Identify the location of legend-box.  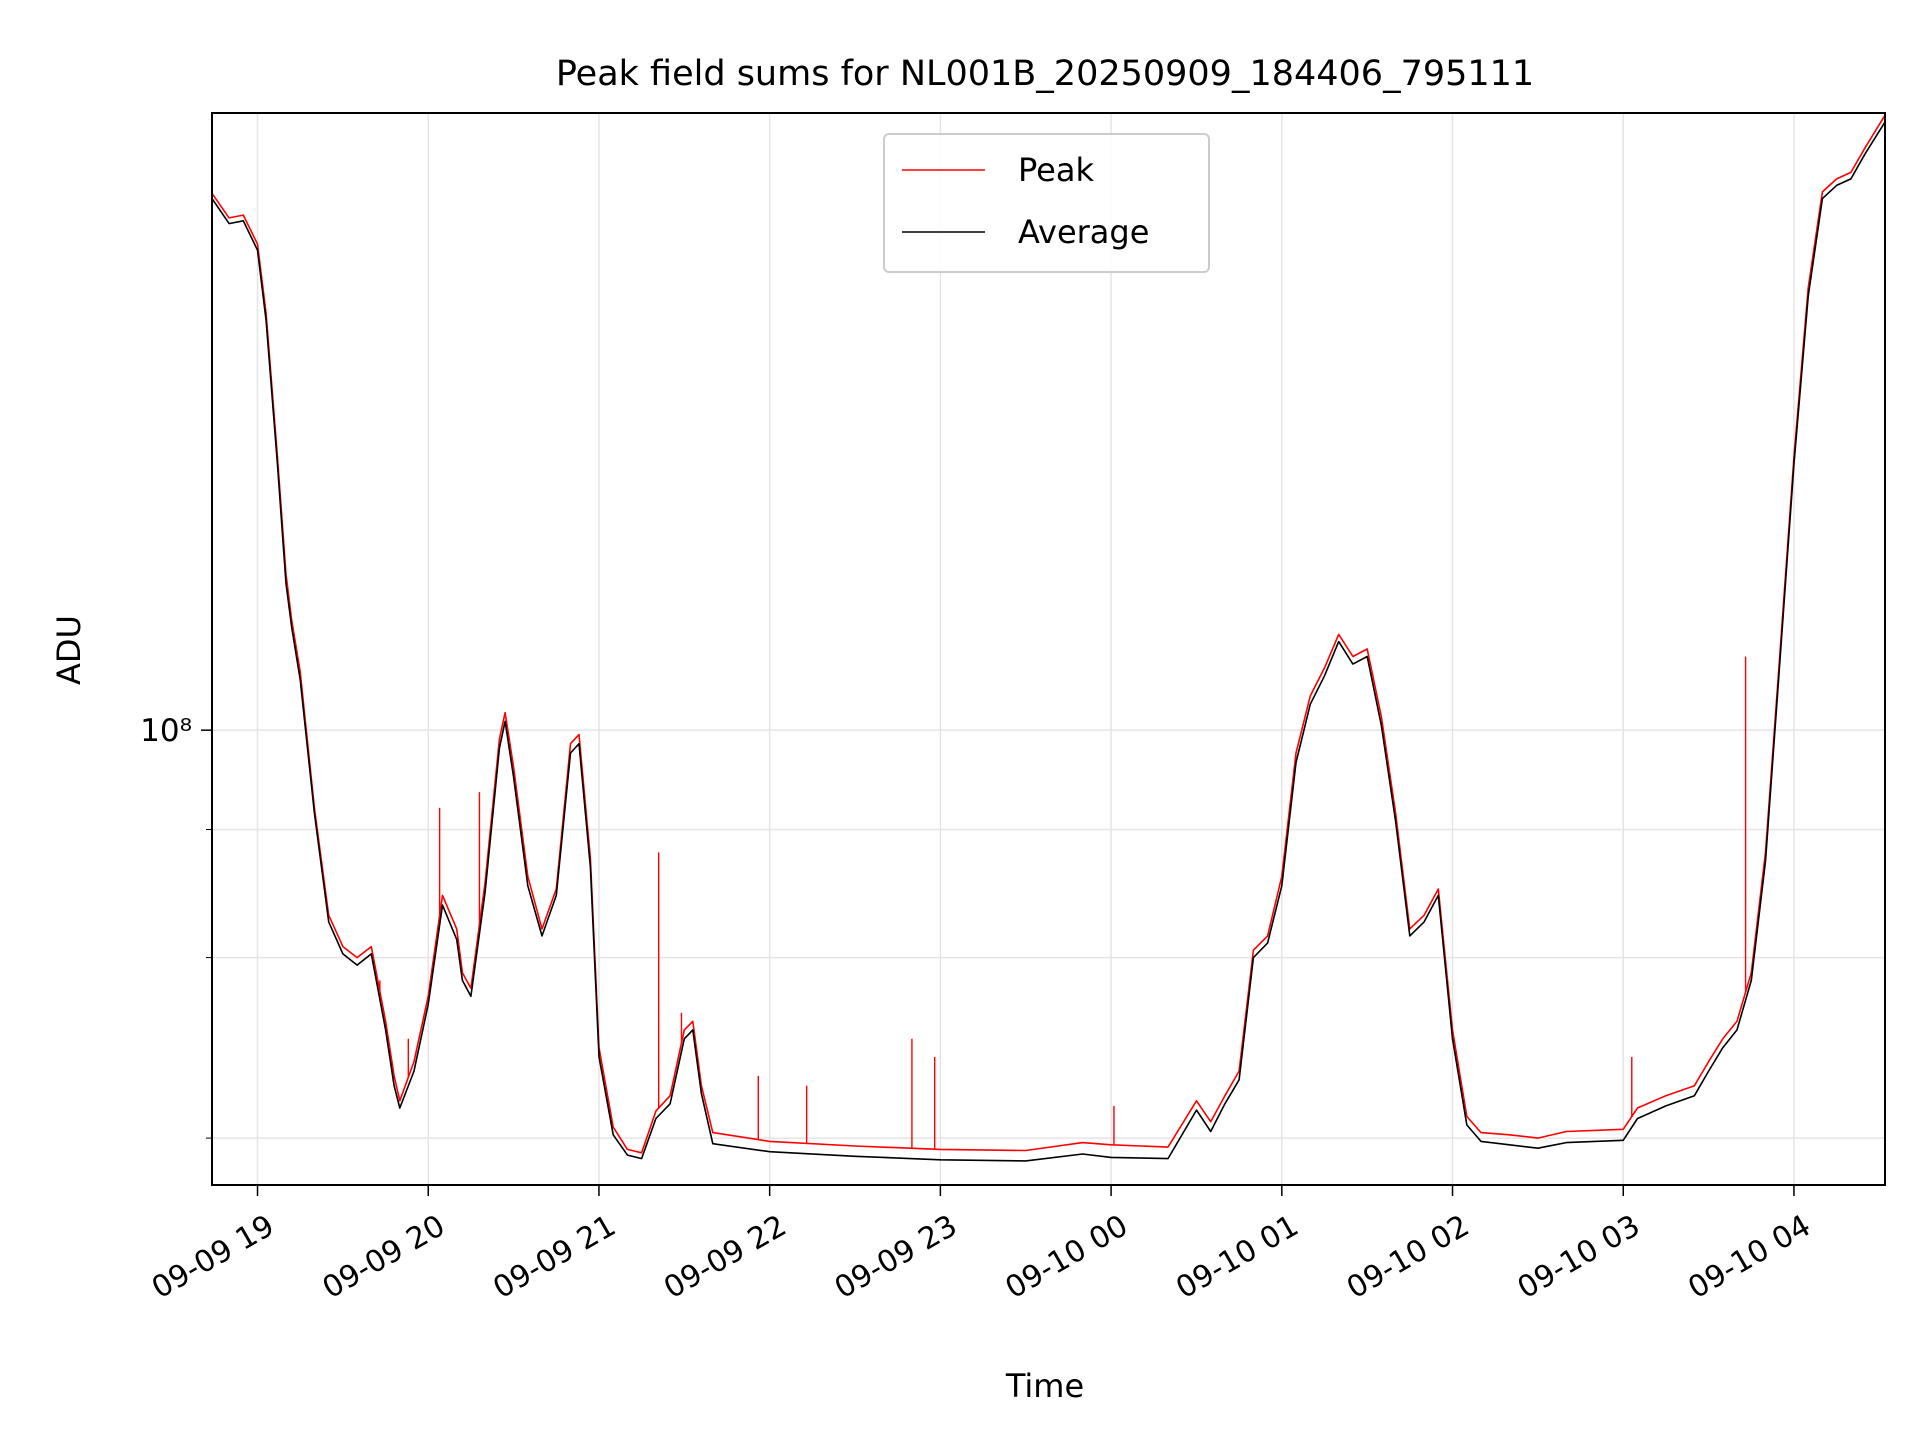
(1046, 203).